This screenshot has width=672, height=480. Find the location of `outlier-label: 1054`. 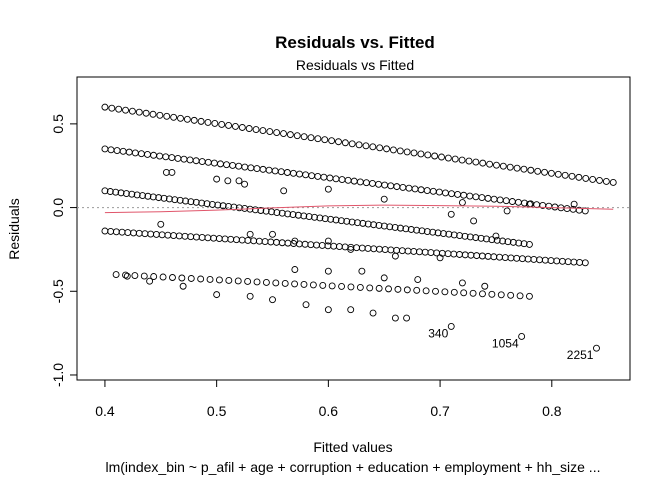

outlier-label: 1054 is located at coordinates (505, 343).